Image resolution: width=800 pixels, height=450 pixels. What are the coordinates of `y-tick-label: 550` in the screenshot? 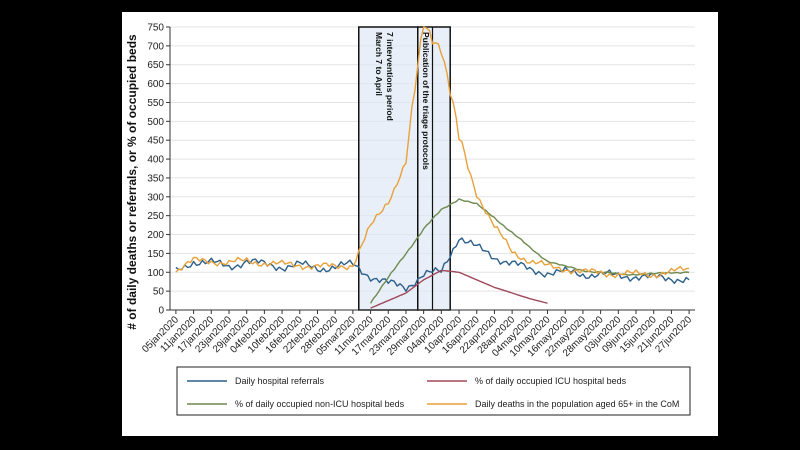 It's located at (155, 103).